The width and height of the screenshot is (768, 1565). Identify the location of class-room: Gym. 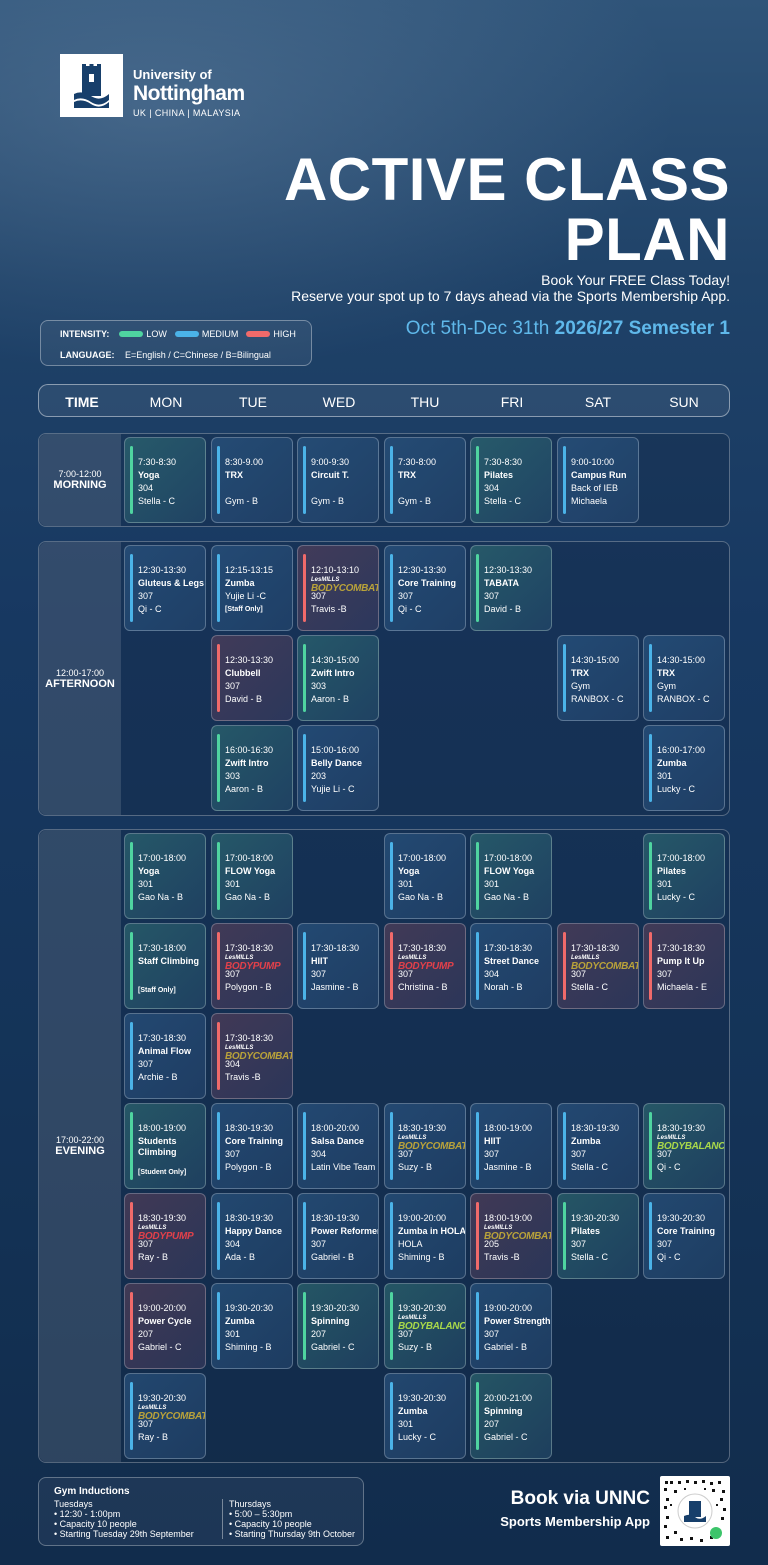
(666, 686).